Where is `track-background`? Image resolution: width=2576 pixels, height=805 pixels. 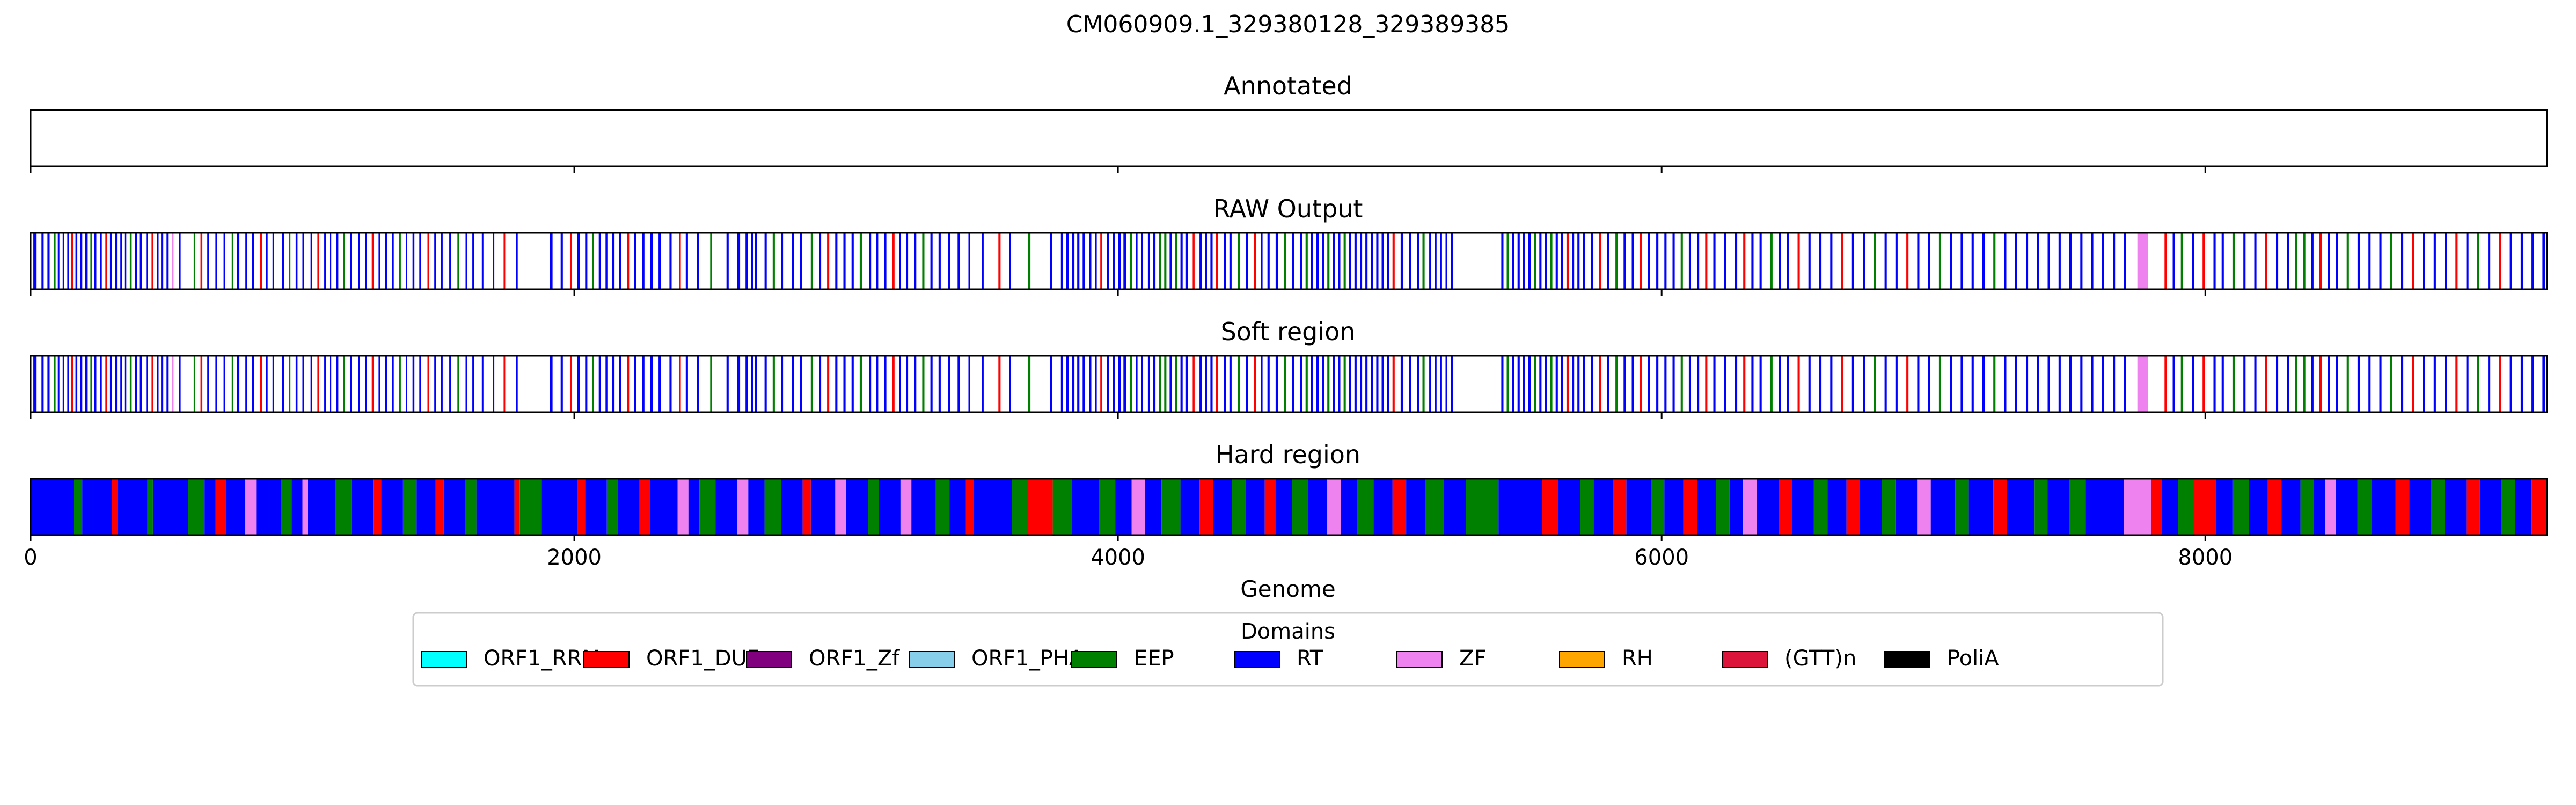 track-background is located at coordinates (1289, 384).